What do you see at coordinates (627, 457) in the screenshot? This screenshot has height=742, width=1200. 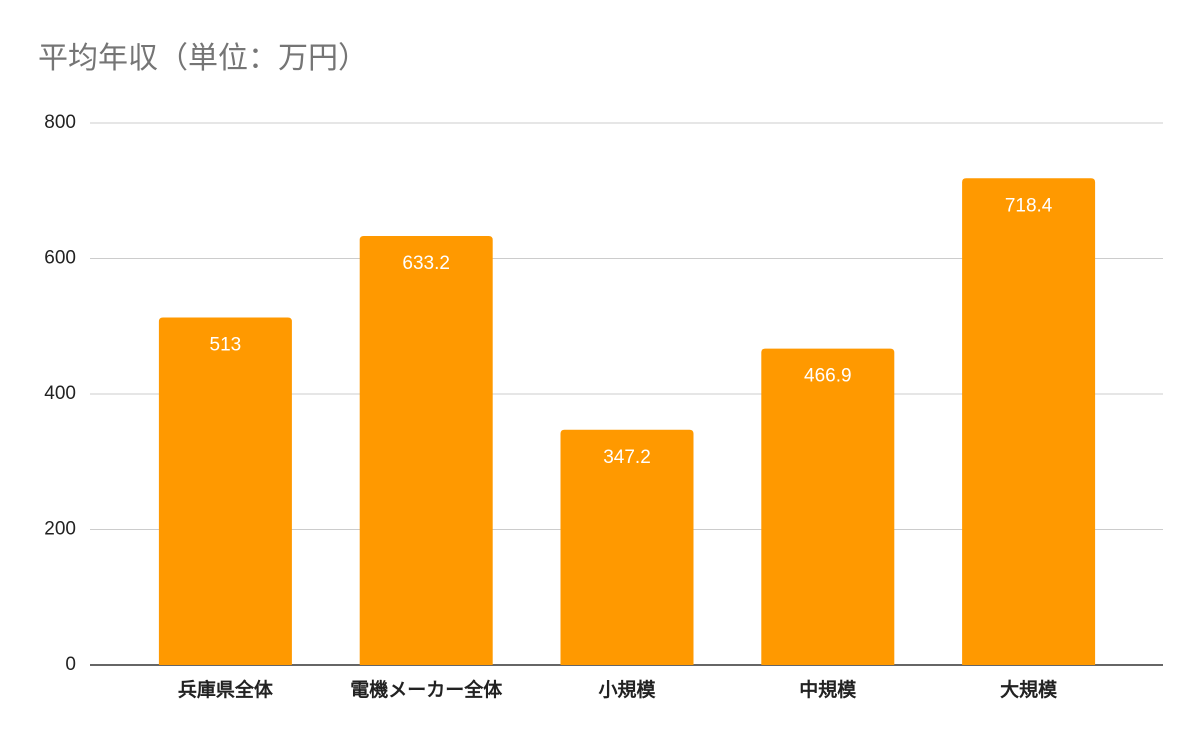 I see `value-label: 347.2` at bounding box center [627, 457].